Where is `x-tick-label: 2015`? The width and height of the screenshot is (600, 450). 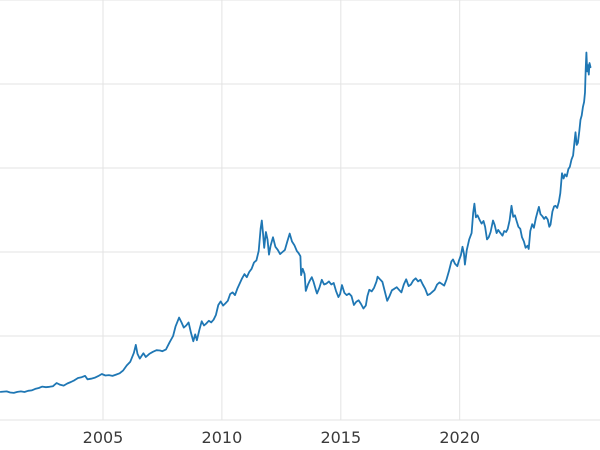 x-tick-label: 2015 is located at coordinates (340, 437).